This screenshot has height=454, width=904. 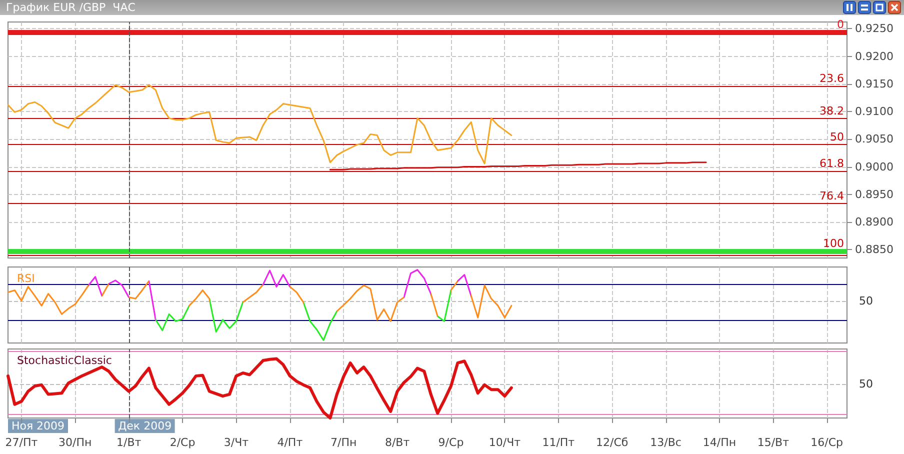 I want to click on annotation: 38.2, so click(x=832, y=111).